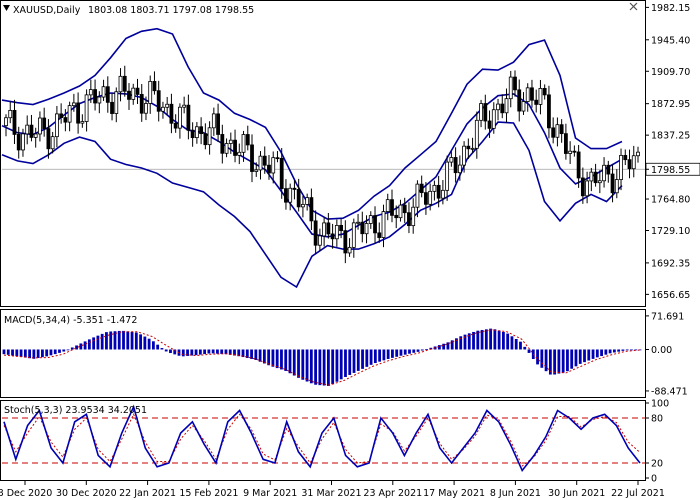  I want to click on x-tick-label: 31 Mar 2021, so click(331, 493).